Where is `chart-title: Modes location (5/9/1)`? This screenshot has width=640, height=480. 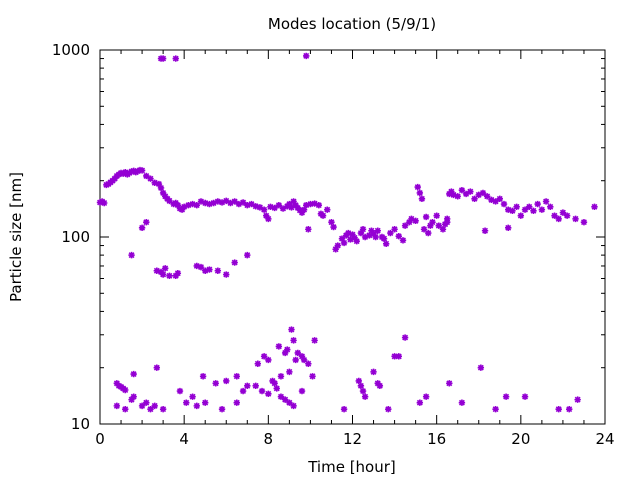 chart-title: Modes location (5/9/1) is located at coordinates (352, 24).